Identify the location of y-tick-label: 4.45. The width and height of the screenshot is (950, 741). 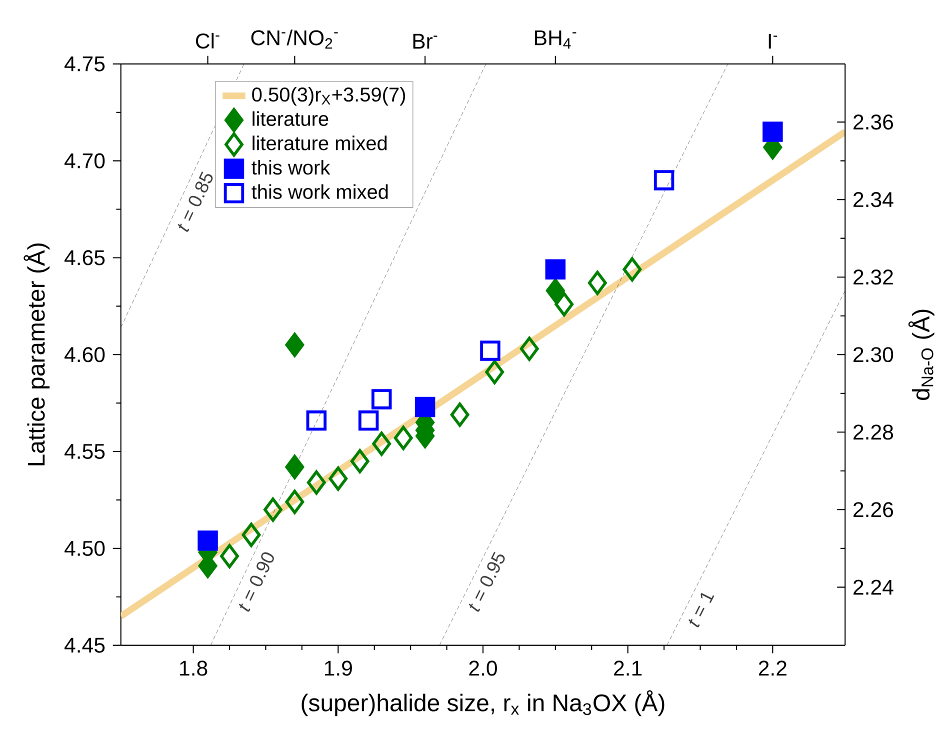
(84, 645).